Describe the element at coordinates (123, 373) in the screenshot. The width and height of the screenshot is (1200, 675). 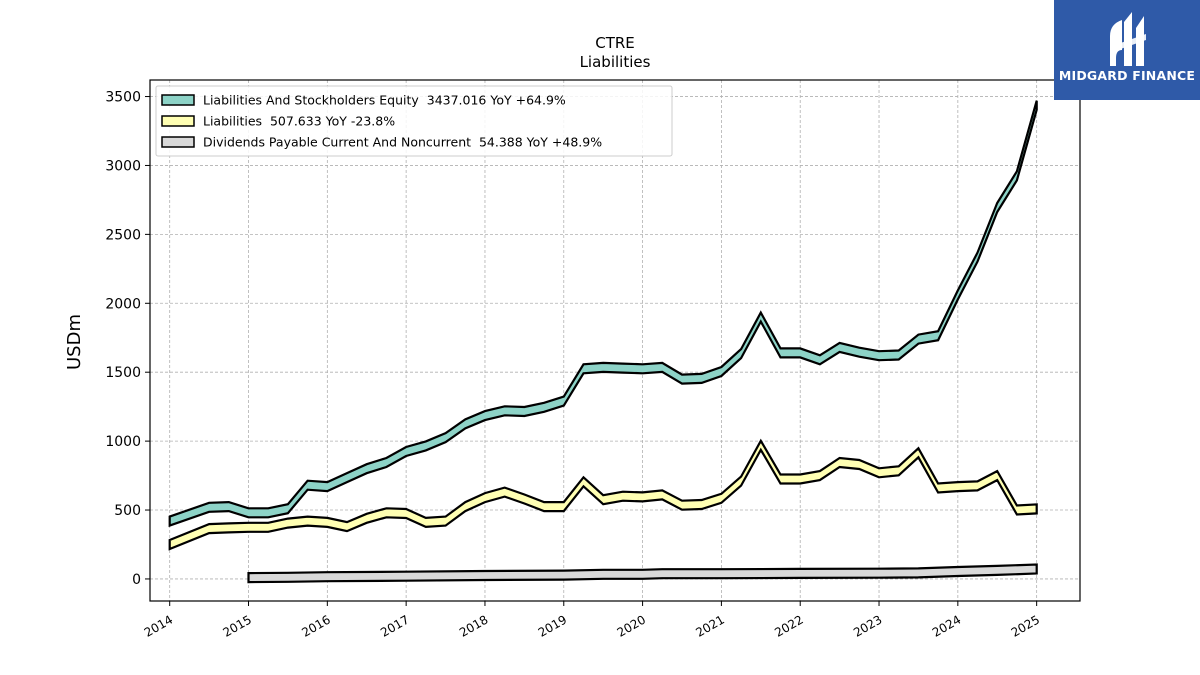
I see `y-tick-label: 1500` at that location.